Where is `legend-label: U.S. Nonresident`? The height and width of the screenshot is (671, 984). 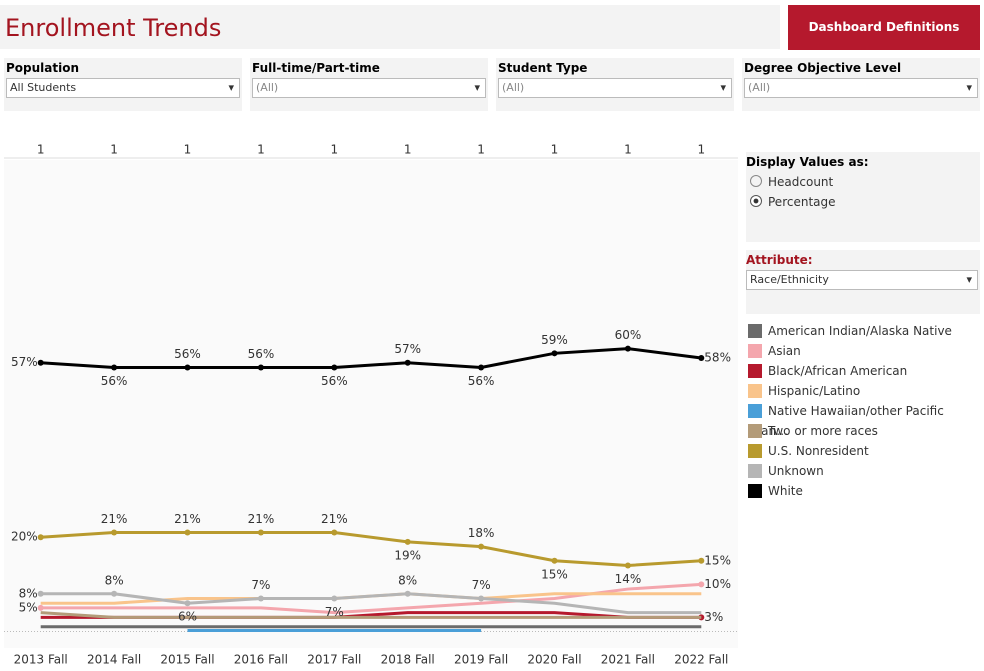 legend-label: U.S. Nonresident is located at coordinates (818, 451).